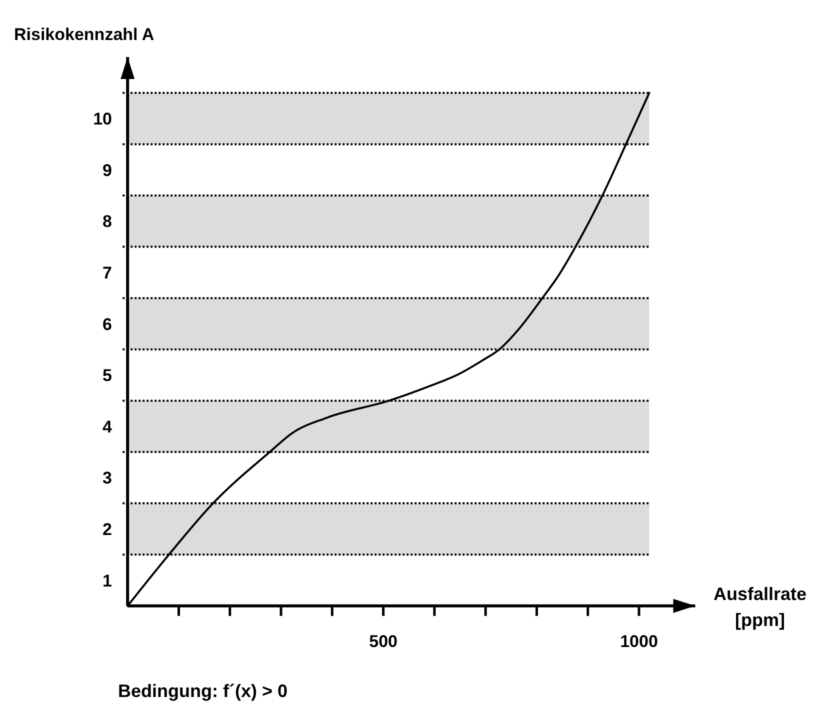 This screenshot has width=831, height=704. Describe the element at coordinates (107, 580) in the screenshot. I see `y-tick-label: 1` at that location.